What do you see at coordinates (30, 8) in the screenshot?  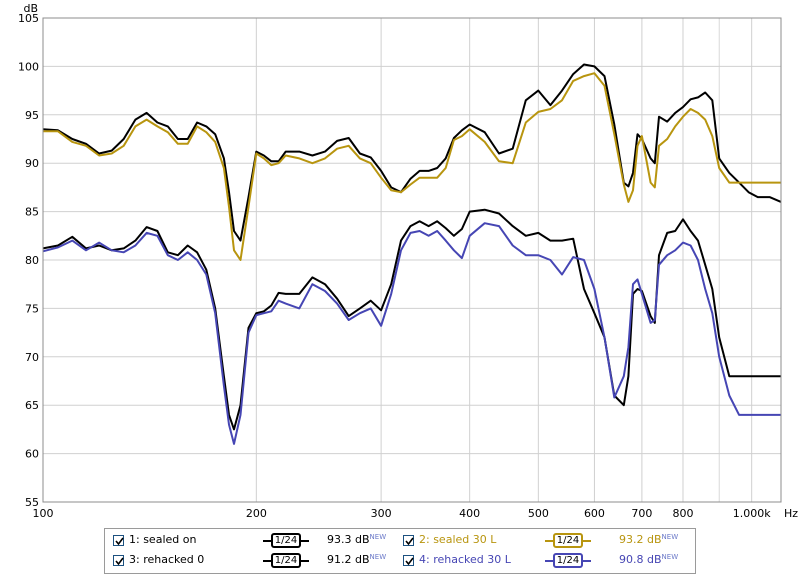 I see `y-unit-label: dB` at bounding box center [30, 8].